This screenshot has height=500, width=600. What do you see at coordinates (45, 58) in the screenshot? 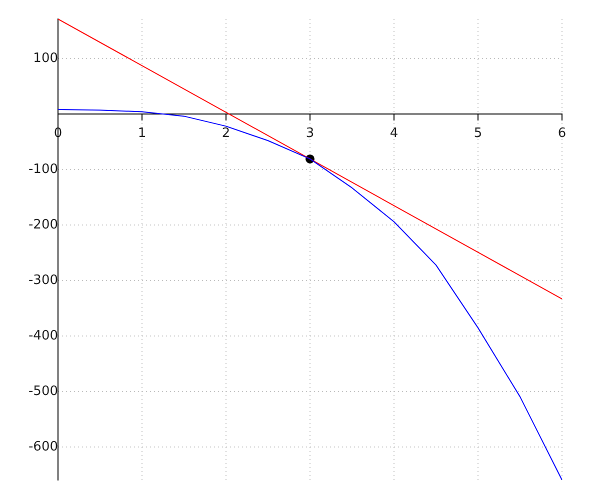
I see `y-tick-label: 100` at bounding box center [45, 58].